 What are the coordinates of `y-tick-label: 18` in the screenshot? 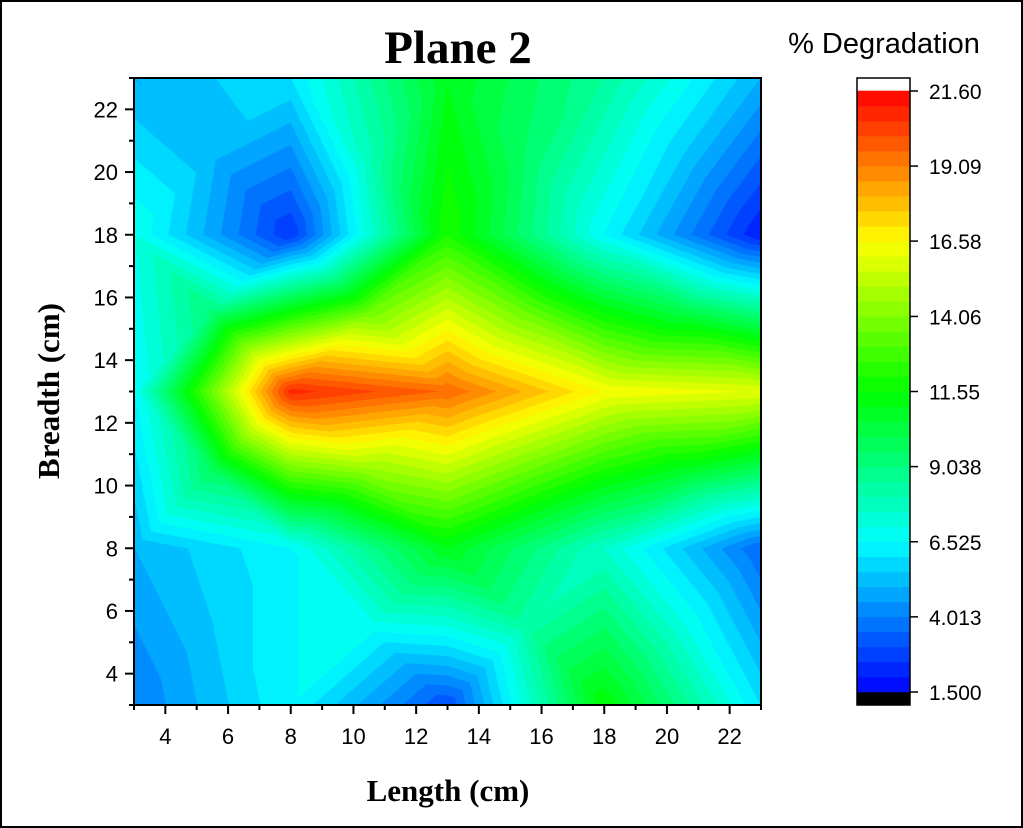 It's located at (106, 235).